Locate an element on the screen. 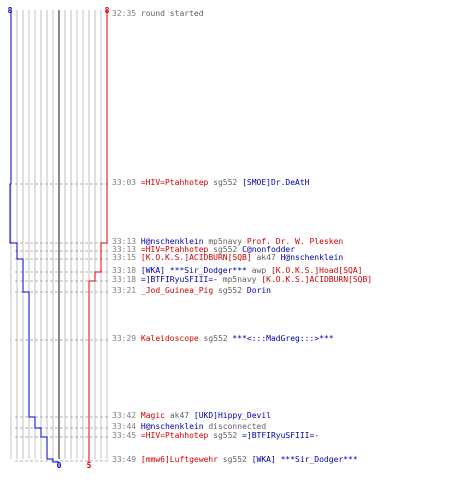  player-name: Prof. Dr. W. Plesken is located at coordinates (295, 241).